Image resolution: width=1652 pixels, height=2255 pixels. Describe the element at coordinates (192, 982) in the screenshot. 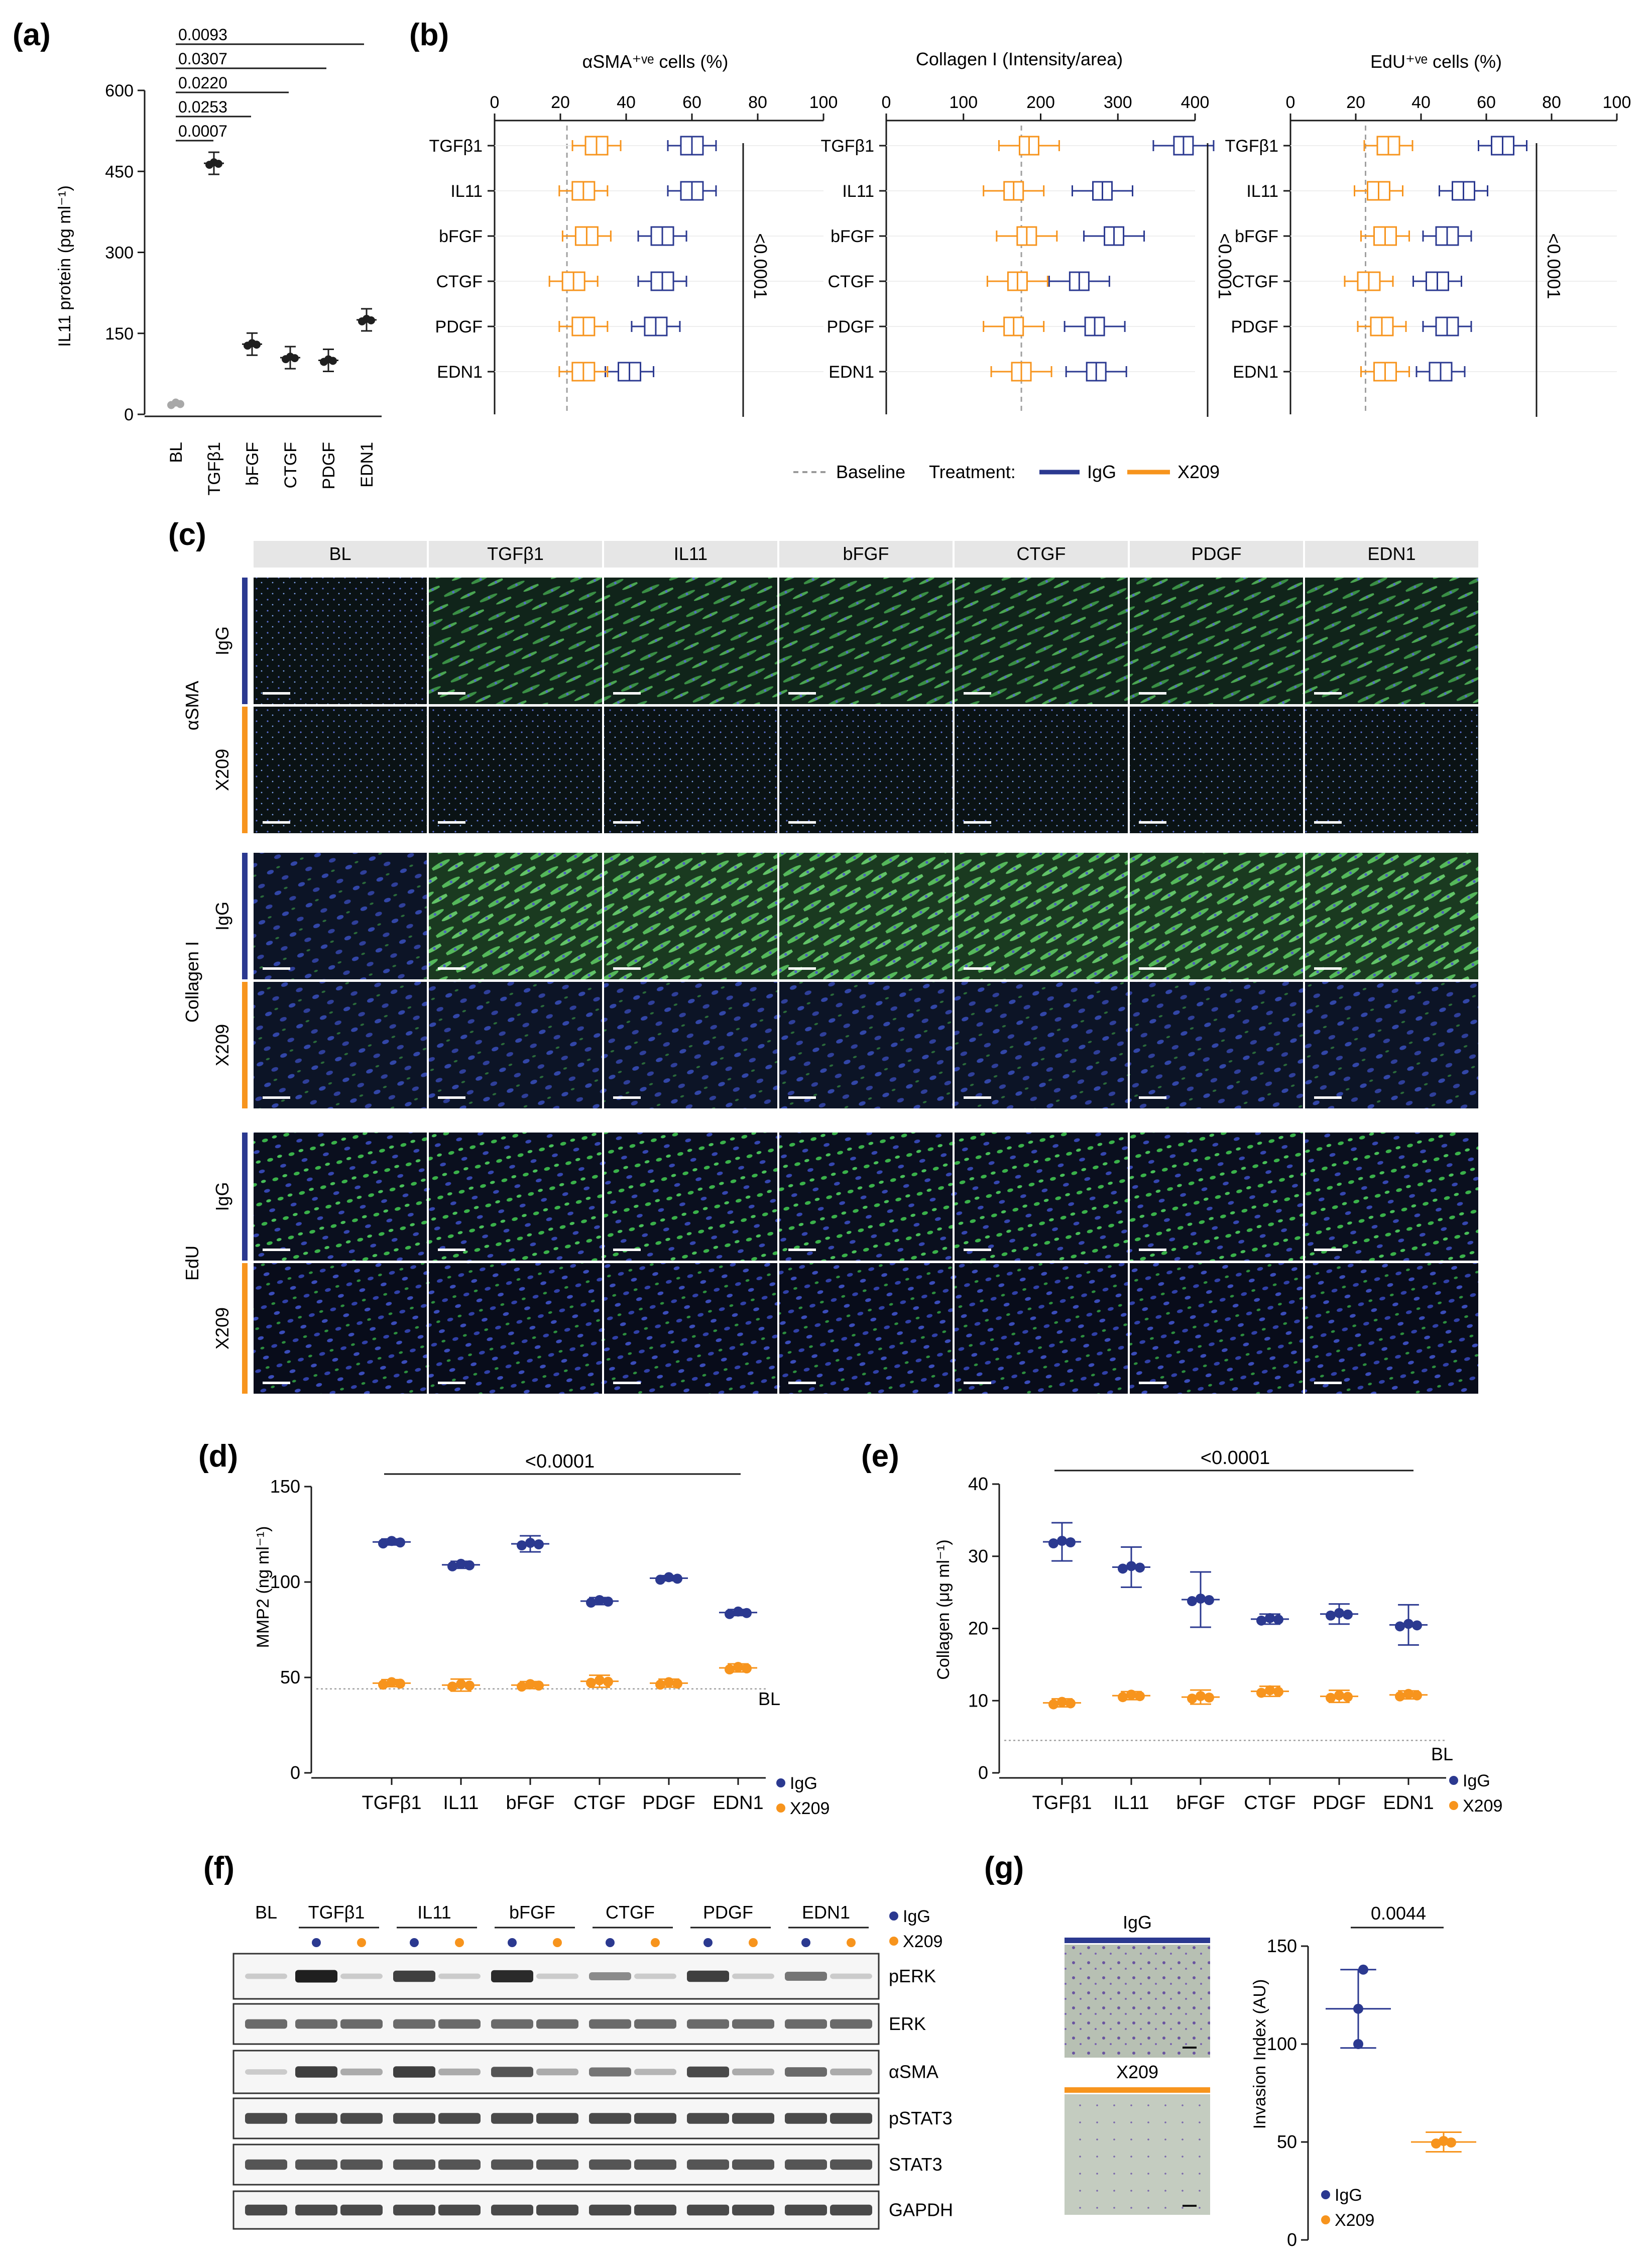

I see `stain-group-label: Collagen I` at that location.